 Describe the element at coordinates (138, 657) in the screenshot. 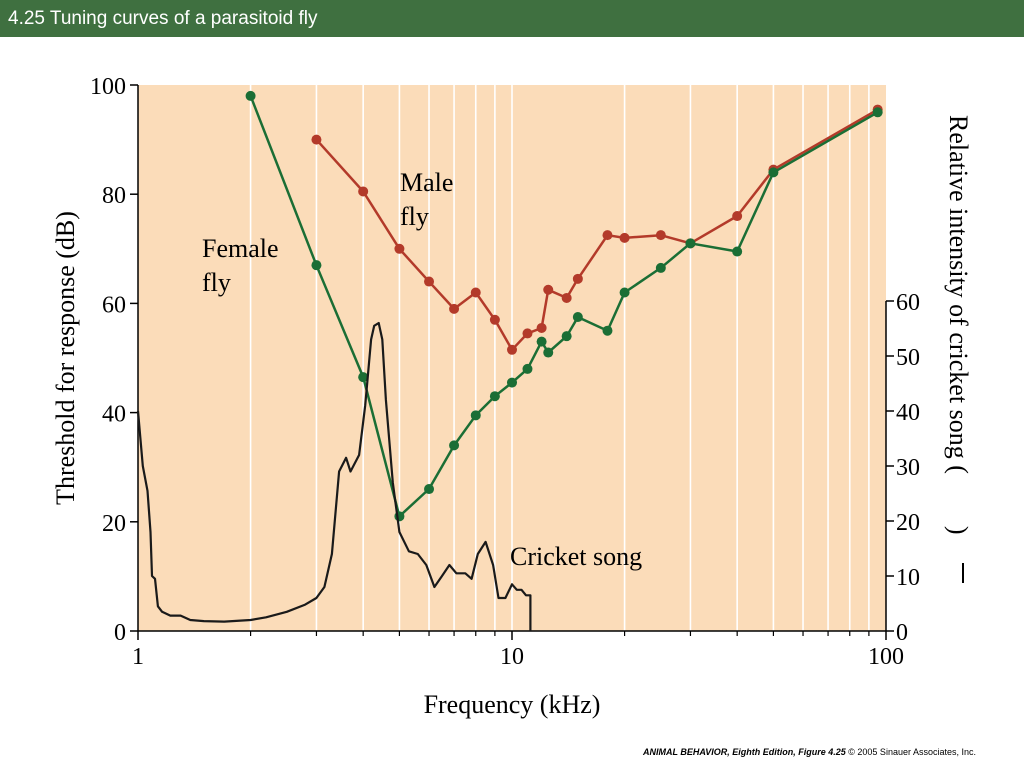

I see `x-tick-label: 1` at that location.